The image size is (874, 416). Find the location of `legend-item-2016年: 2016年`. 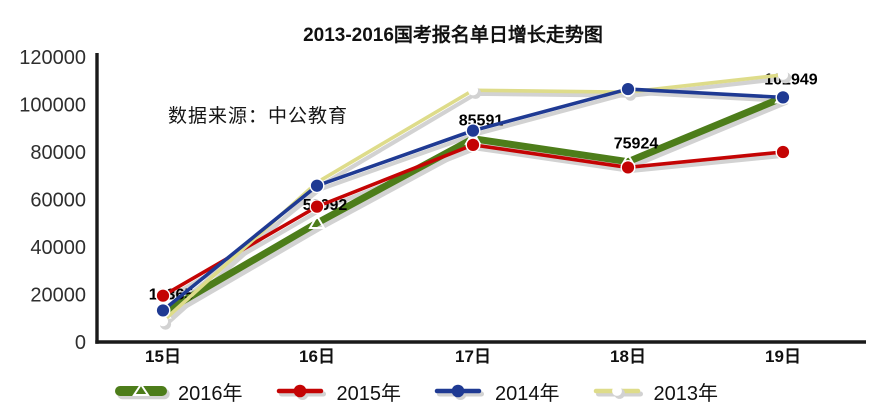

legend-item-2016年: 2016年 is located at coordinates (178, 391).